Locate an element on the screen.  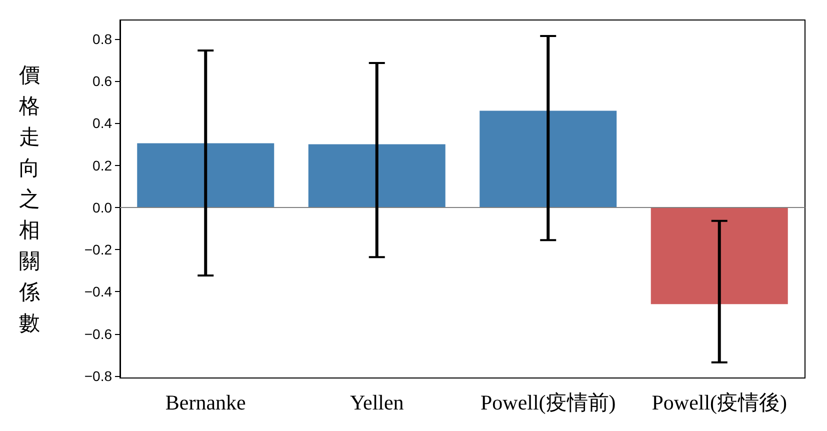
y-tick-label: 0.4 is located at coordinates (102, 123).